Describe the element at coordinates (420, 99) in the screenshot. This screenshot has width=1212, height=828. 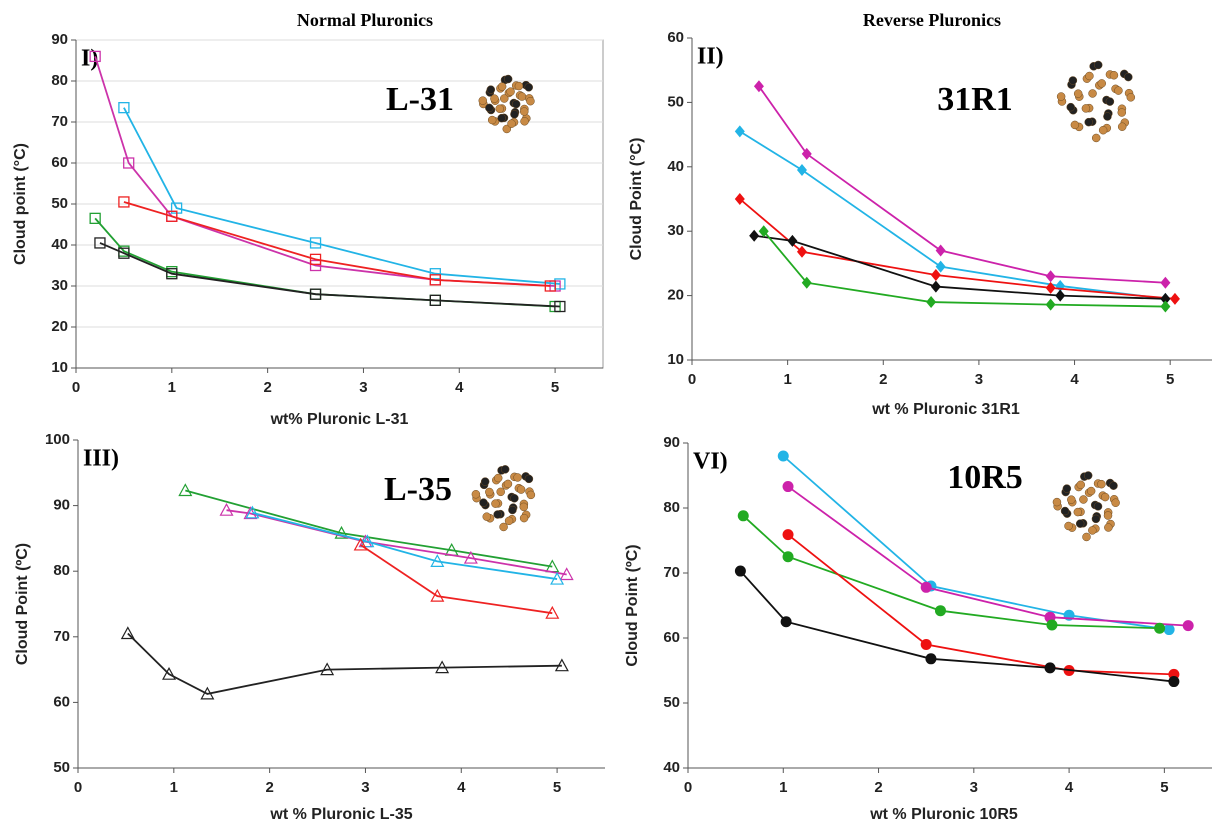
I see `annotation: L-31` at that location.